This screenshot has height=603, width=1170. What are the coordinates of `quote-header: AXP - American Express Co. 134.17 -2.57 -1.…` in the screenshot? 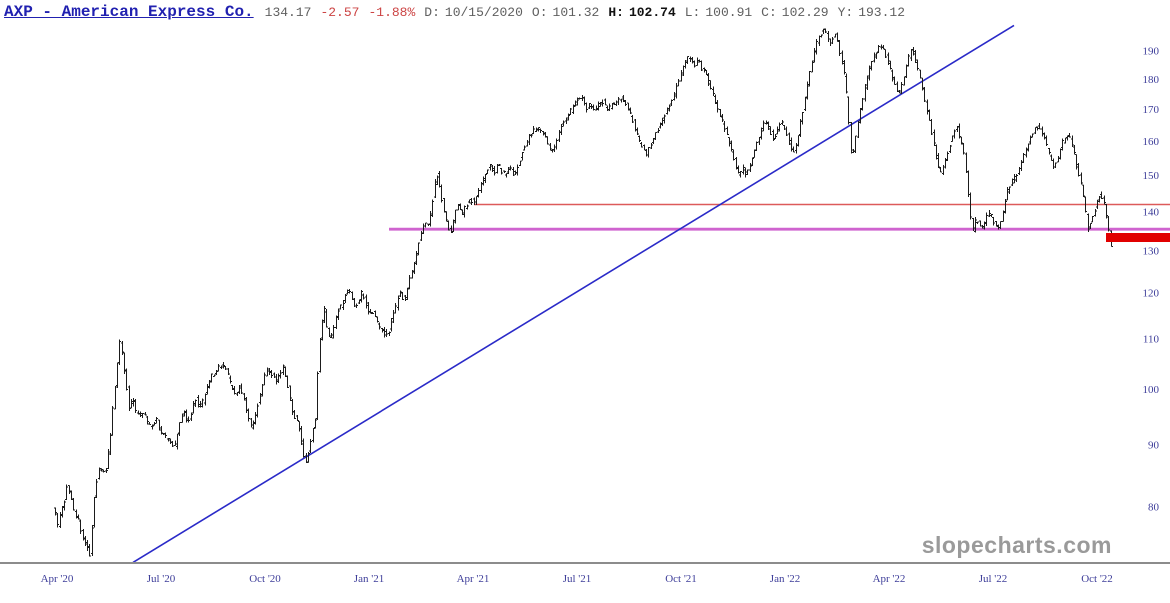 It's located at (584, 14).